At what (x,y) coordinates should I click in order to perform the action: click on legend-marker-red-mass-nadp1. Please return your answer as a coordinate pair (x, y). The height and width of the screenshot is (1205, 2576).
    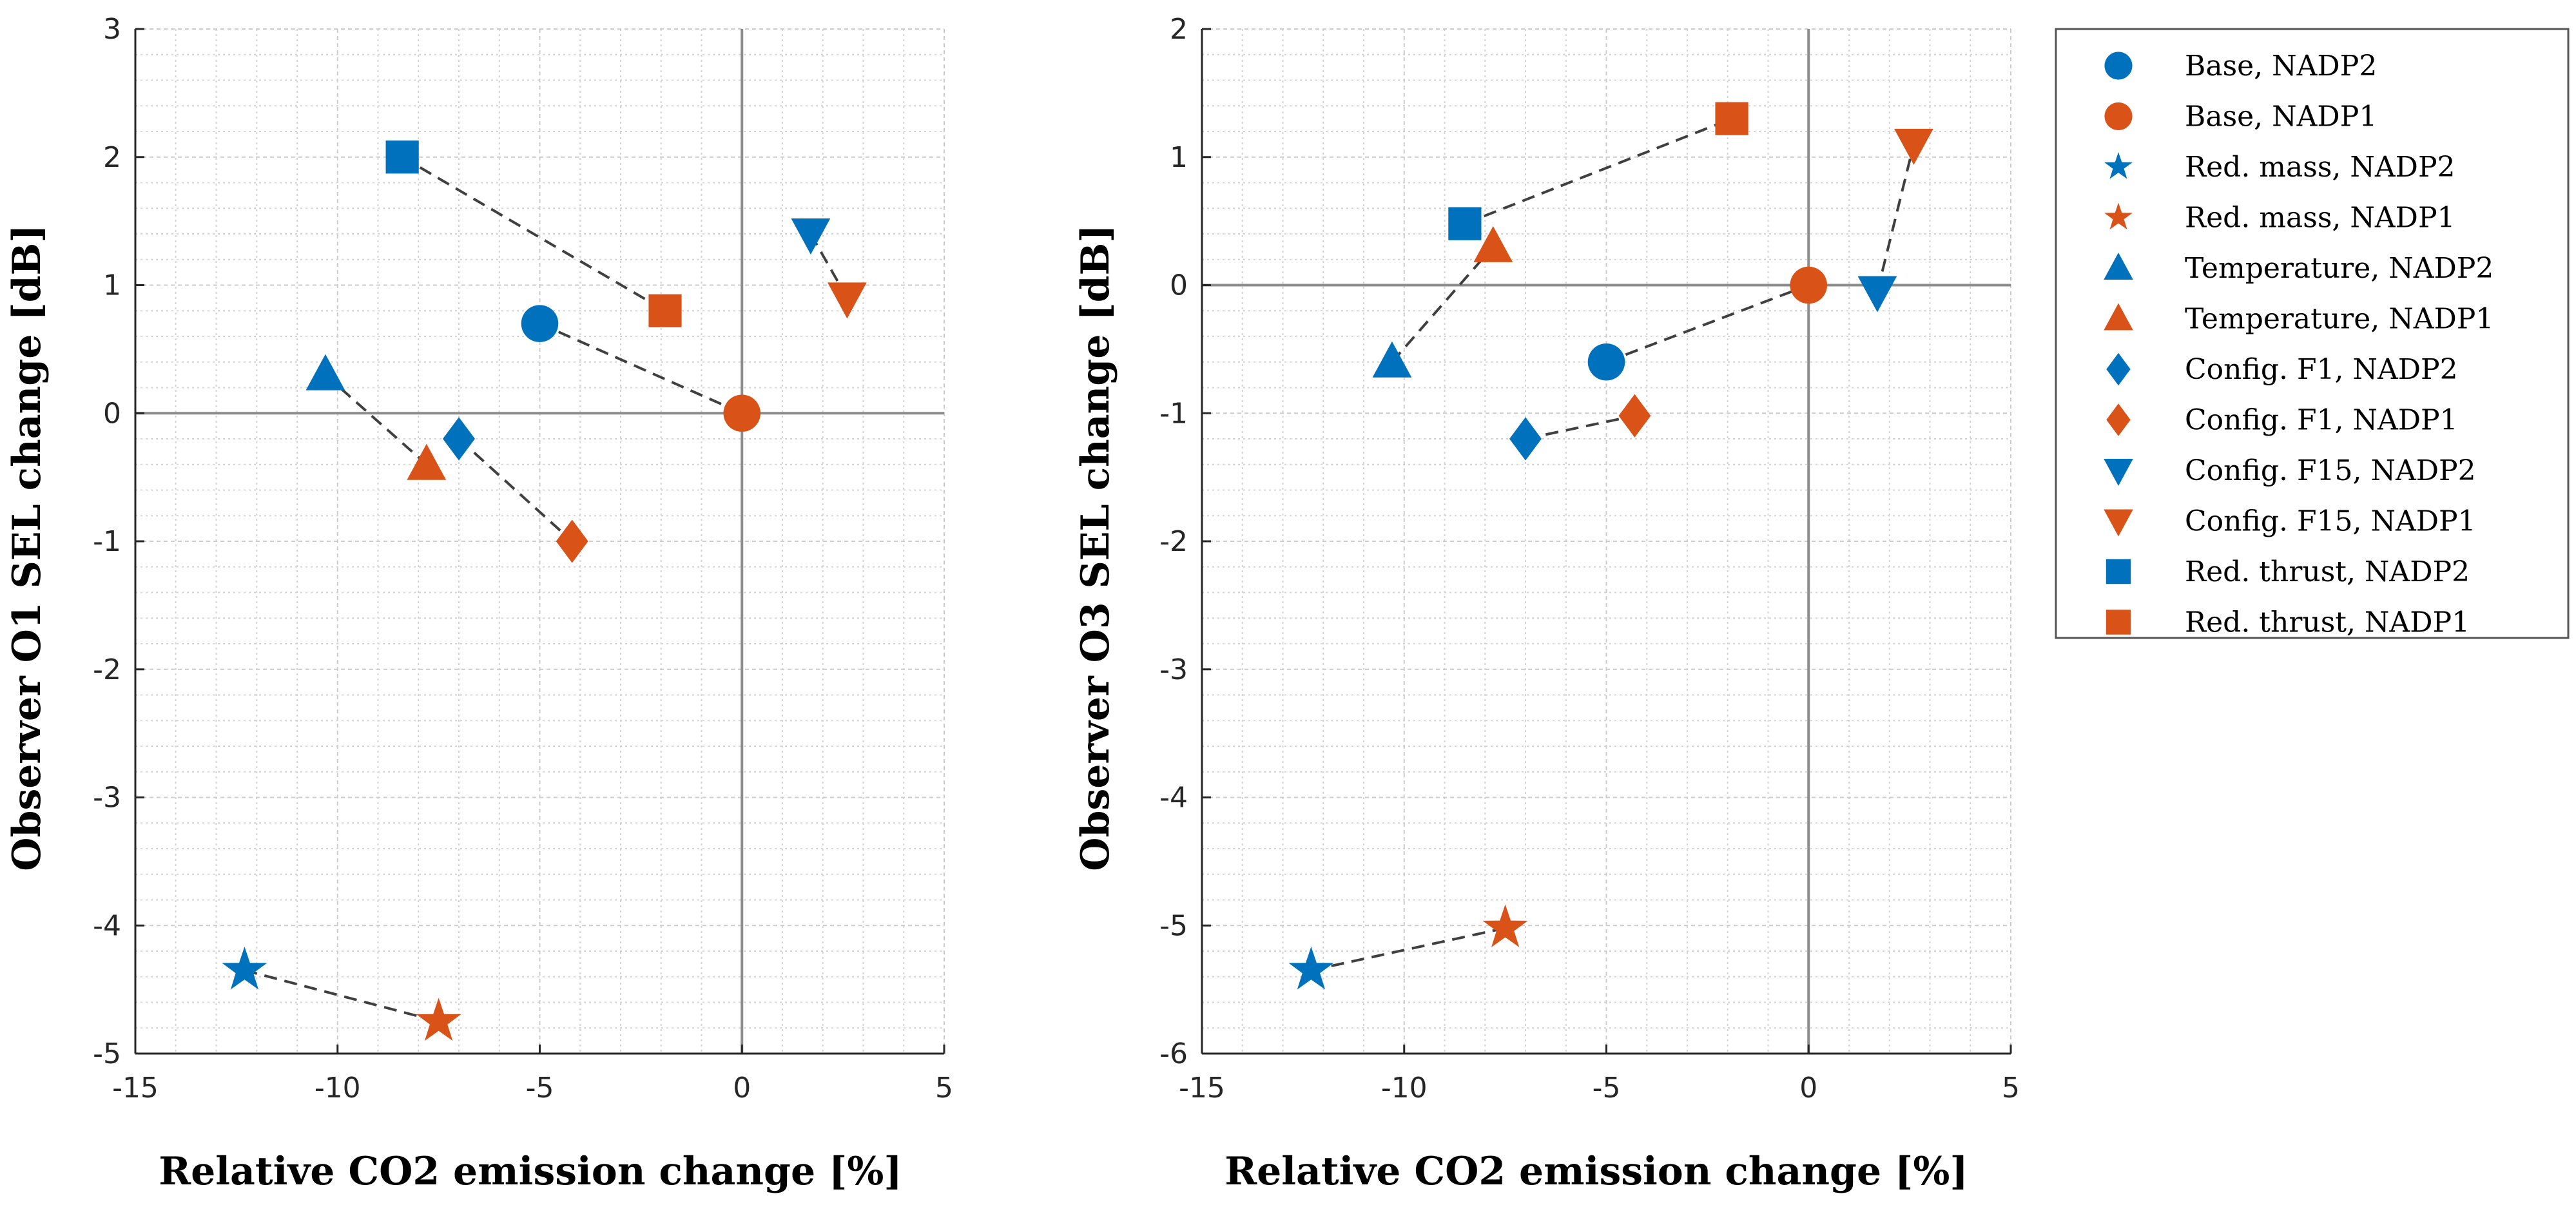
    Looking at the image, I should click on (2118, 216).